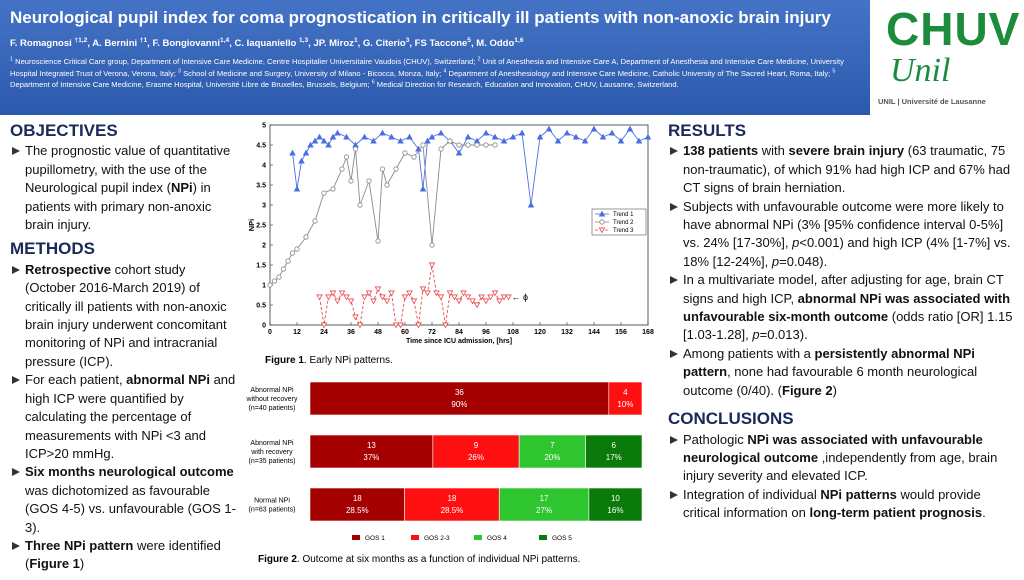 The height and width of the screenshot is (580, 1024). Describe the element at coordinates (179, 70) in the screenshot. I see `text-run: 3` at that location.